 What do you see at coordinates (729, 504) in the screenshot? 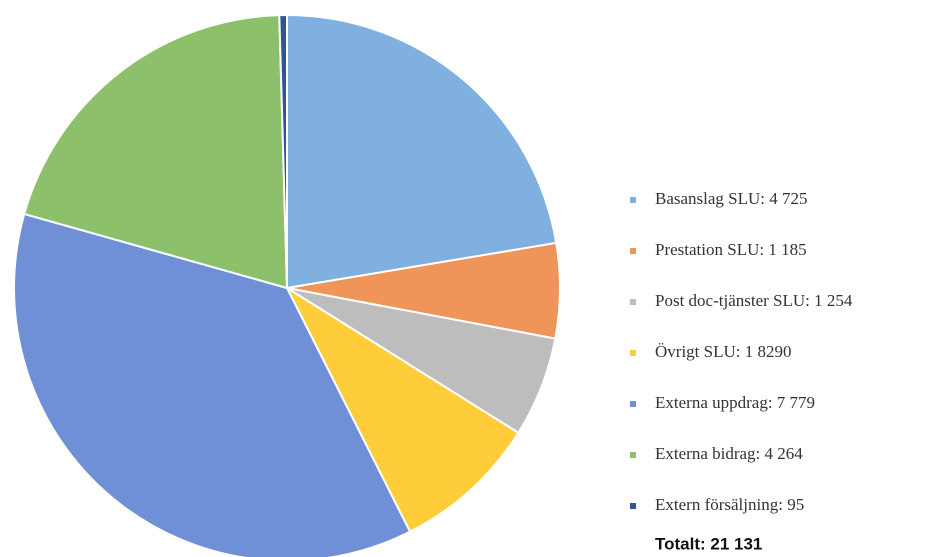
I see `legend-label: Extern försäljning: 95` at bounding box center [729, 504].